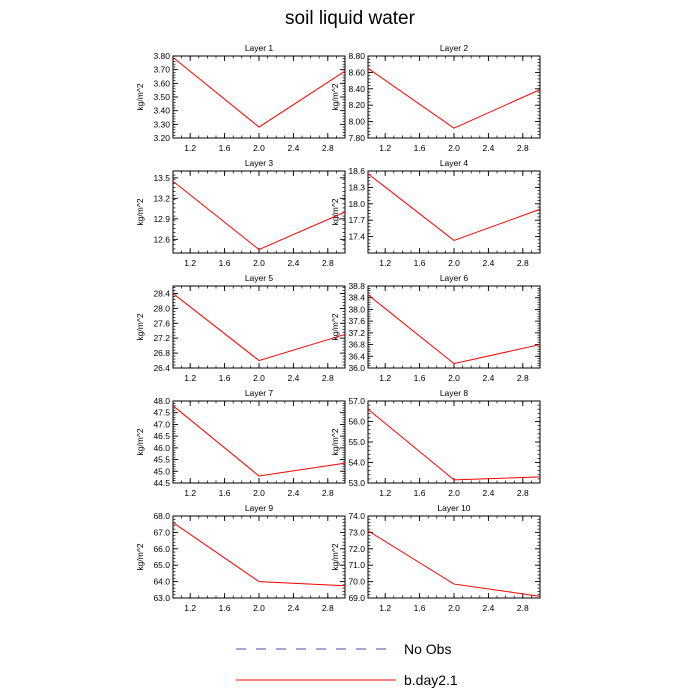 The width and height of the screenshot is (700, 700). What do you see at coordinates (161, 436) in the screenshot?
I see `y-tick-label: 46.5` at bounding box center [161, 436].